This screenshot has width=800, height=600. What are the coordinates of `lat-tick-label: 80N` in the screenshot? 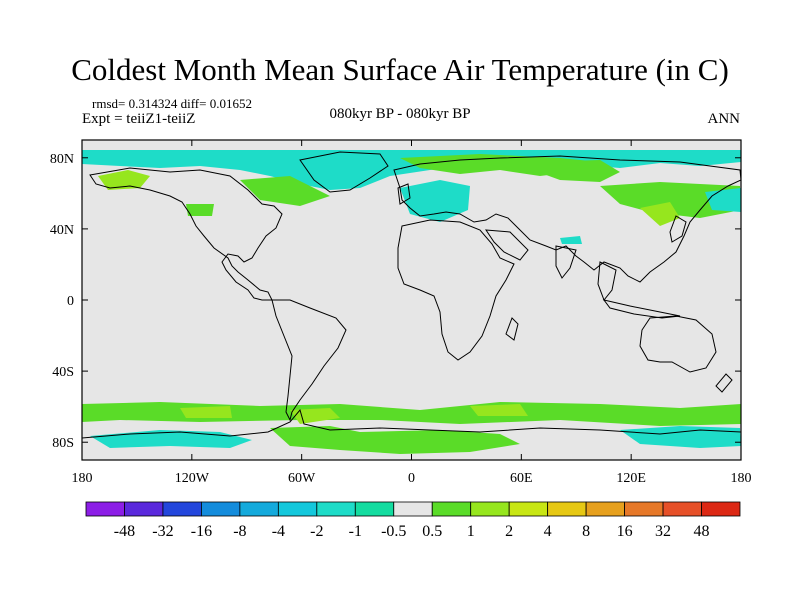 It's located at (62, 159).